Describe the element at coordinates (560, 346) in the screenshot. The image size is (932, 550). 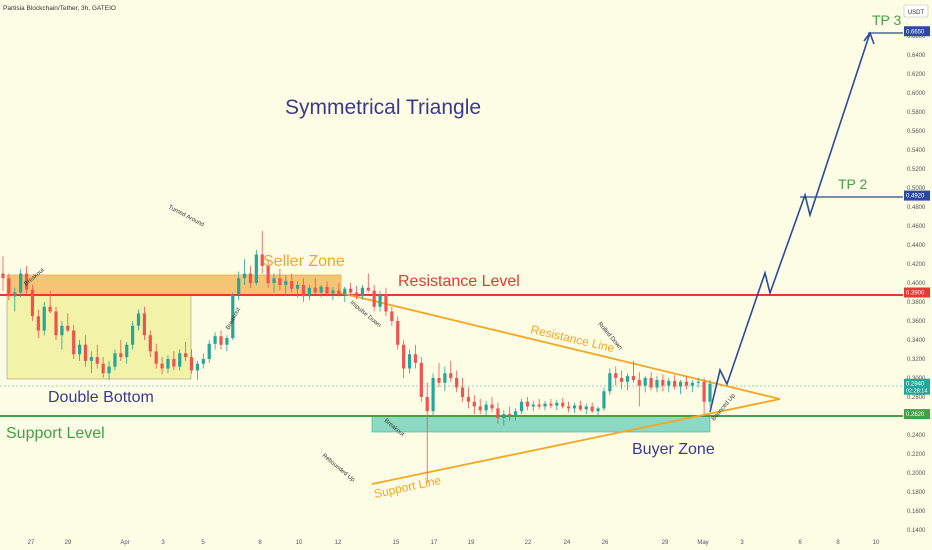
I see `resistance-trendline` at that location.